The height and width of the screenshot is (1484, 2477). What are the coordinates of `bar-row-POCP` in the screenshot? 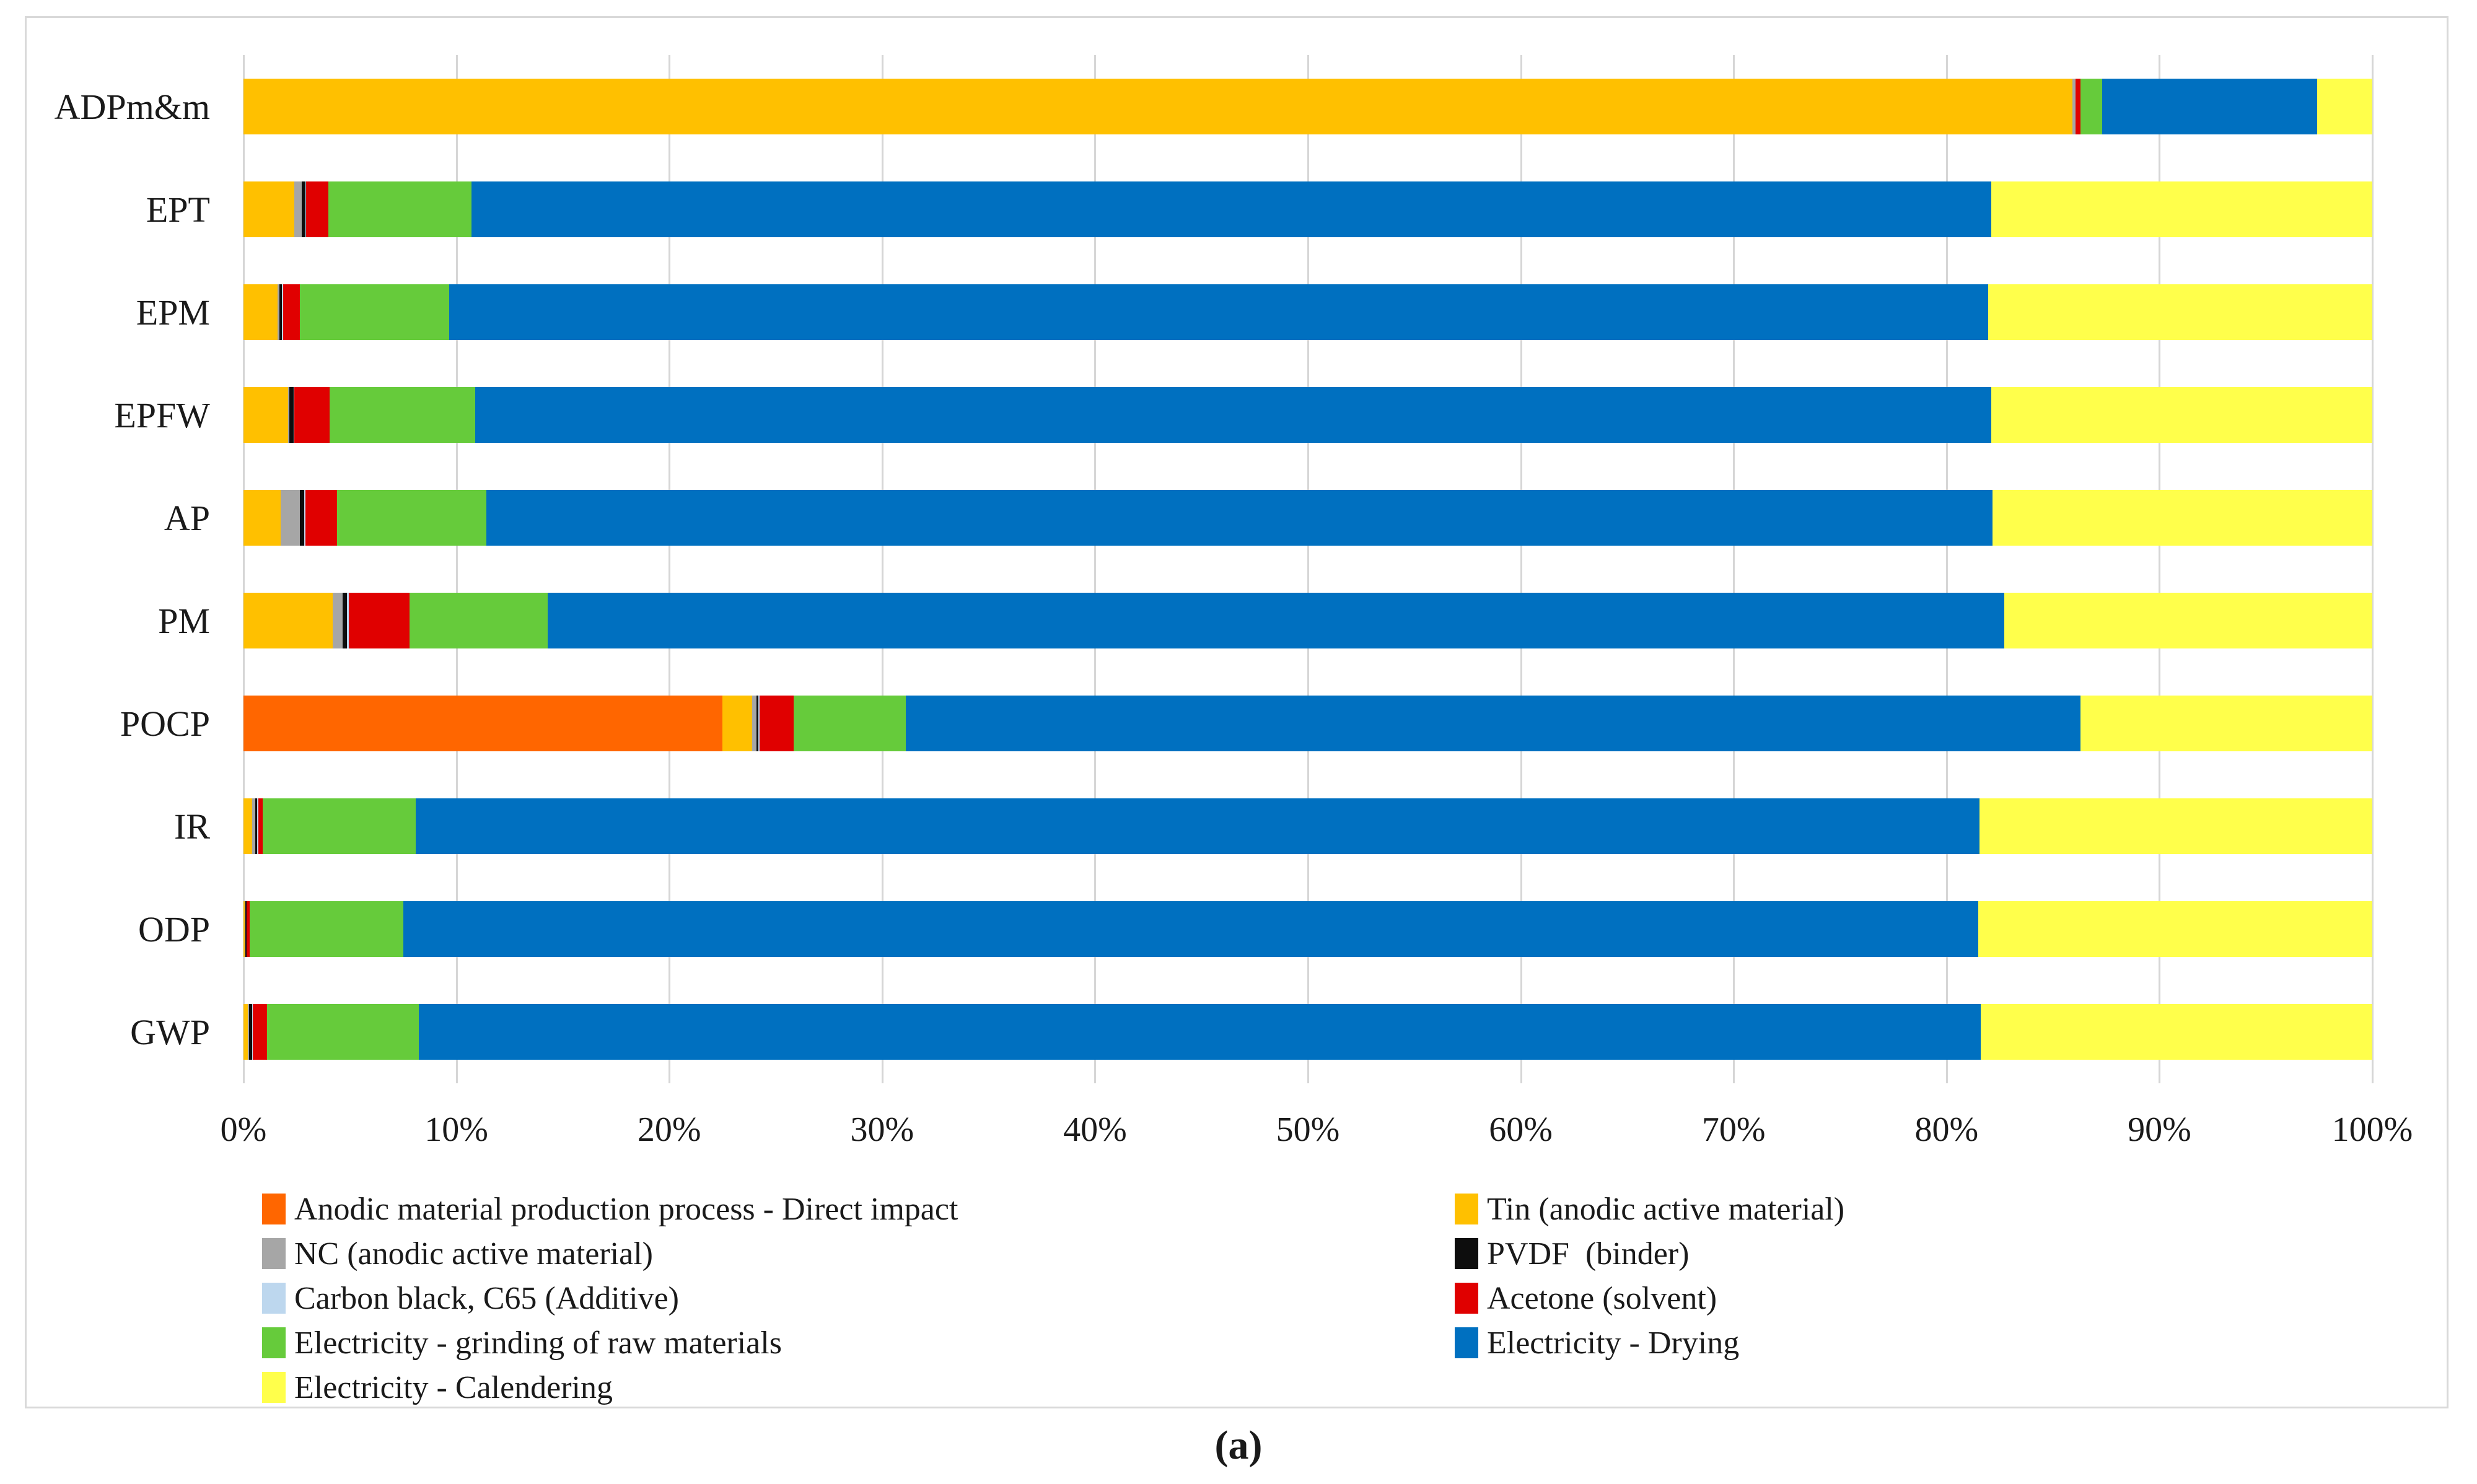 It's located at (1307, 723).